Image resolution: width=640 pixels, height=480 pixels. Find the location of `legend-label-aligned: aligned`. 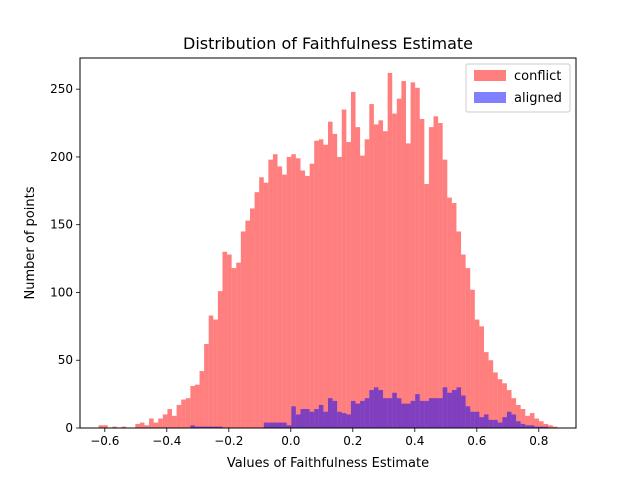

legend-label-aligned: aligned is located at coordinates (538, 98).